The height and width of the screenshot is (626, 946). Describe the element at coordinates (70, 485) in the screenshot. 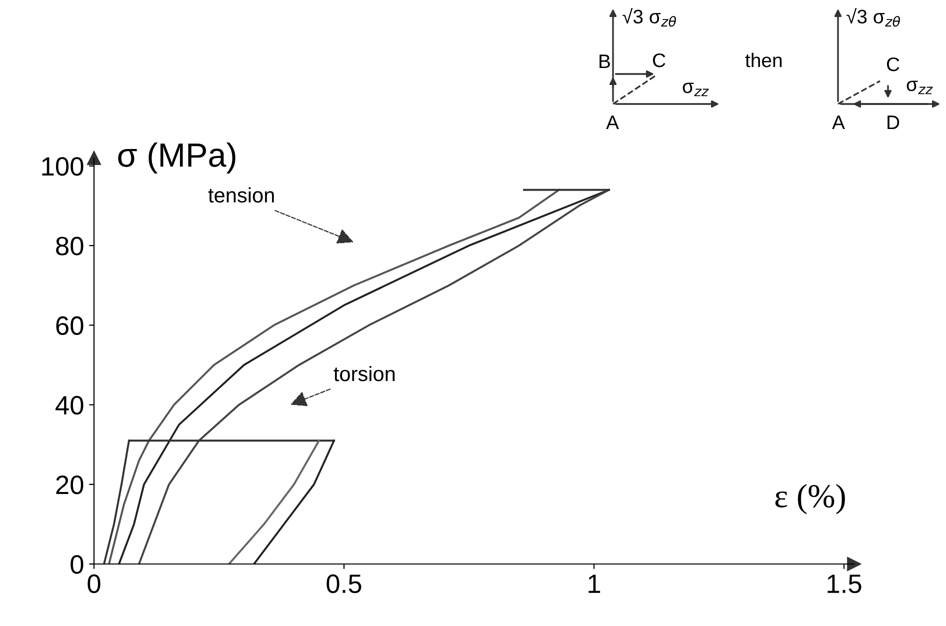

I see `y-tick-label: 20` at that location.